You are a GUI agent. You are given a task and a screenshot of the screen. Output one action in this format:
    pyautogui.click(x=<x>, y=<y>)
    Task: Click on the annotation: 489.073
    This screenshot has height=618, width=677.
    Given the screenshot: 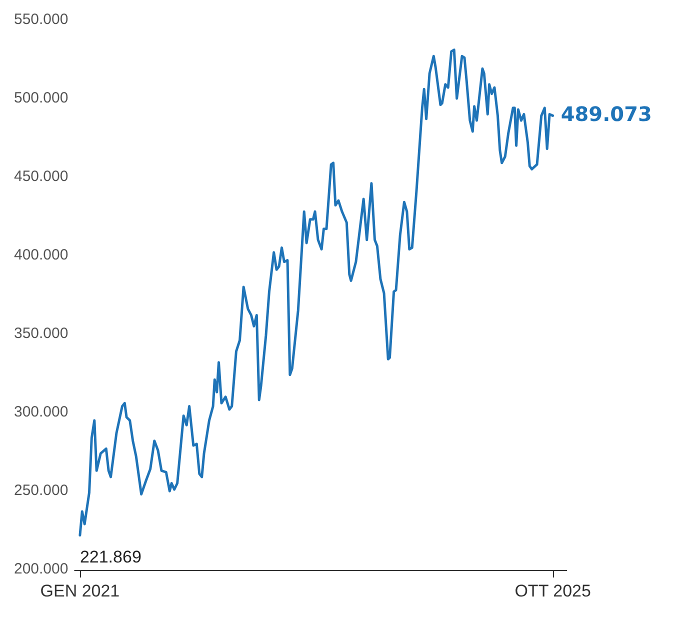 What is the action you would take?
    pyautogui.click(x=606, y=114)
    